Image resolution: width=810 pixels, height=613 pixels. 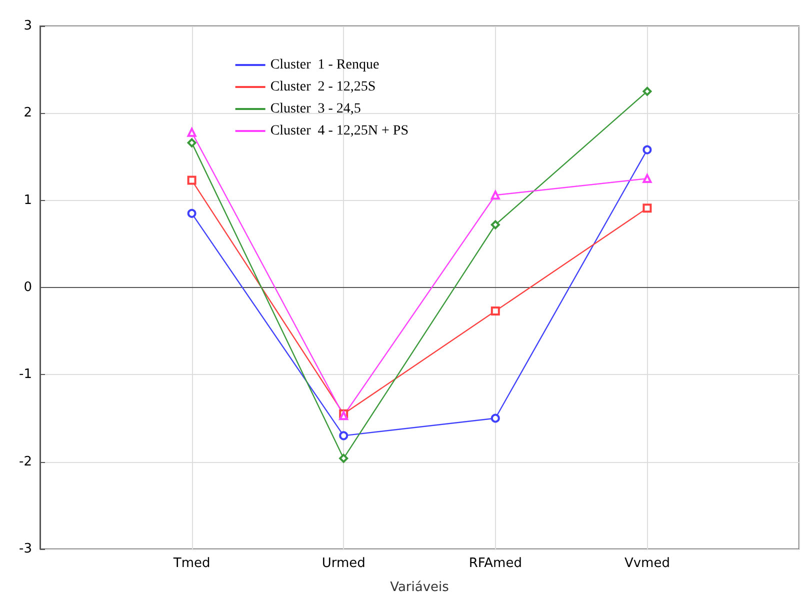 I want to click on x-axis-title: Variáveis, so click(x=420, y=587).